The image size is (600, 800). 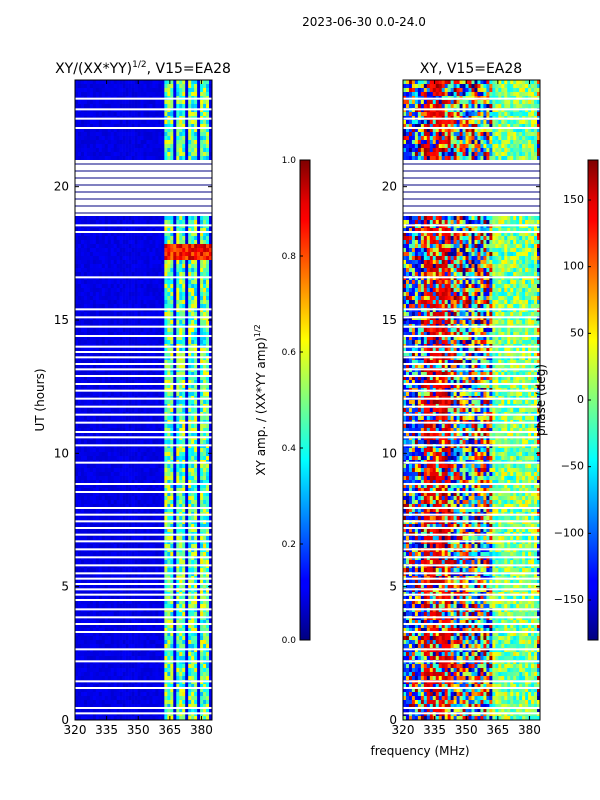 I want to click on panel1-title-exp: 1/2, so click(x=139, y=65).